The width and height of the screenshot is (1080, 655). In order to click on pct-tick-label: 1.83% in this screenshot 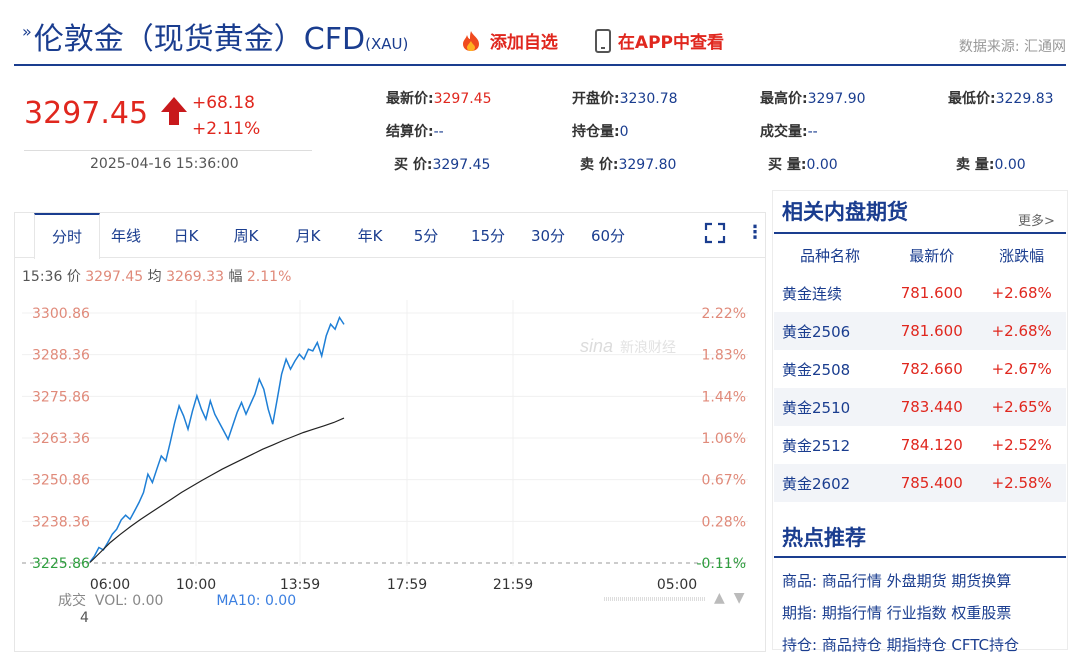, I will do `click(724, 356)`.